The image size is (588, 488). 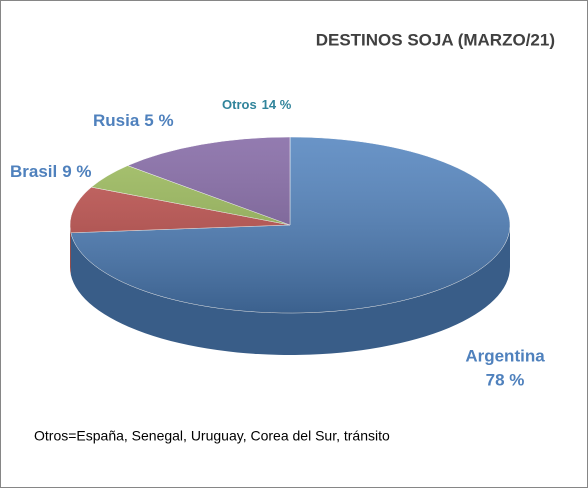 What do you see at coordinates (277, 104) in the screenshot?
I see `value-label: 14 %` at bounding box center [277, 104].